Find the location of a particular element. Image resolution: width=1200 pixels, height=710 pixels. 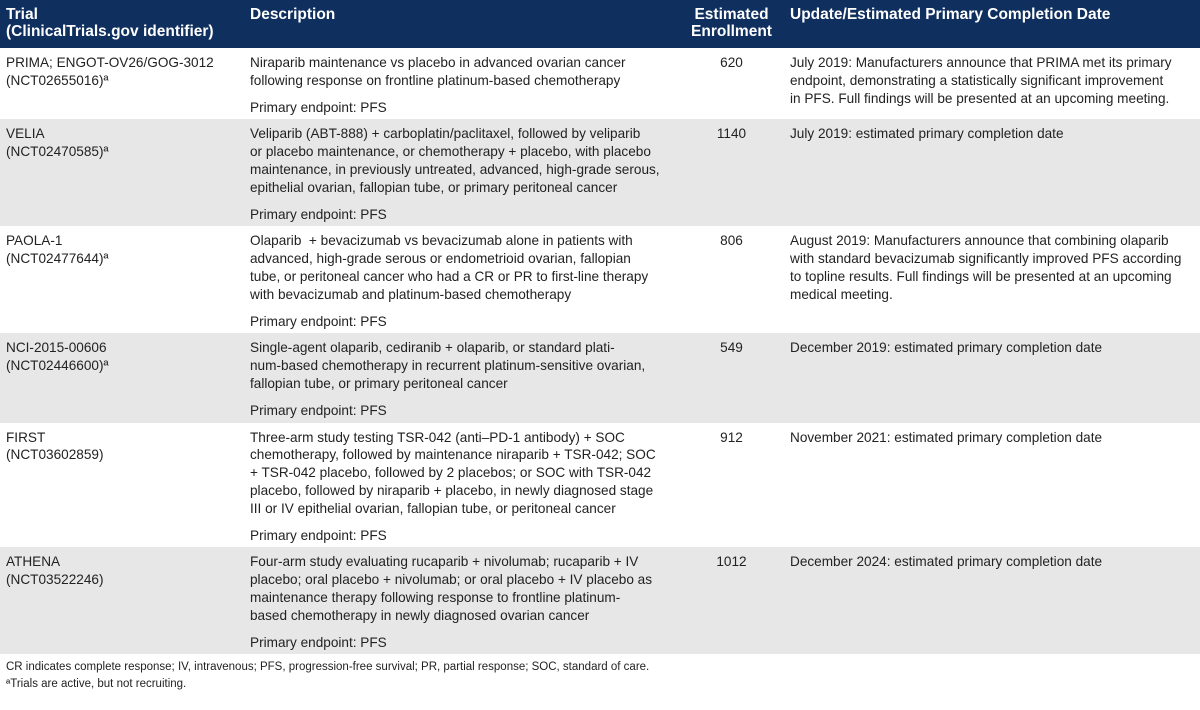

header-text: Description is located at coordinates (293, 14).